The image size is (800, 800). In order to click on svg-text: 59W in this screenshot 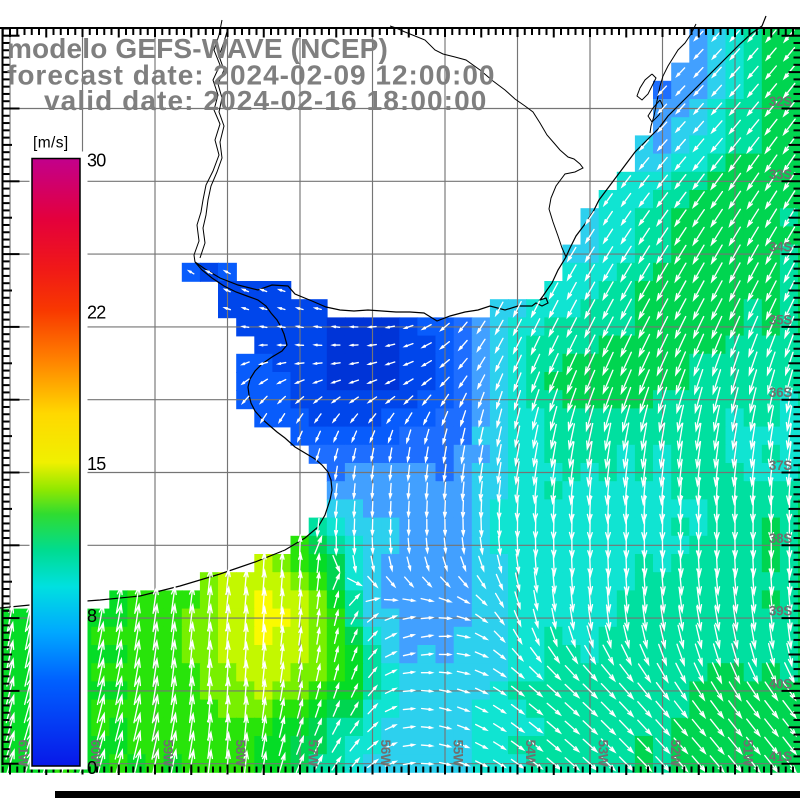, I will do `click(168, 753)`.